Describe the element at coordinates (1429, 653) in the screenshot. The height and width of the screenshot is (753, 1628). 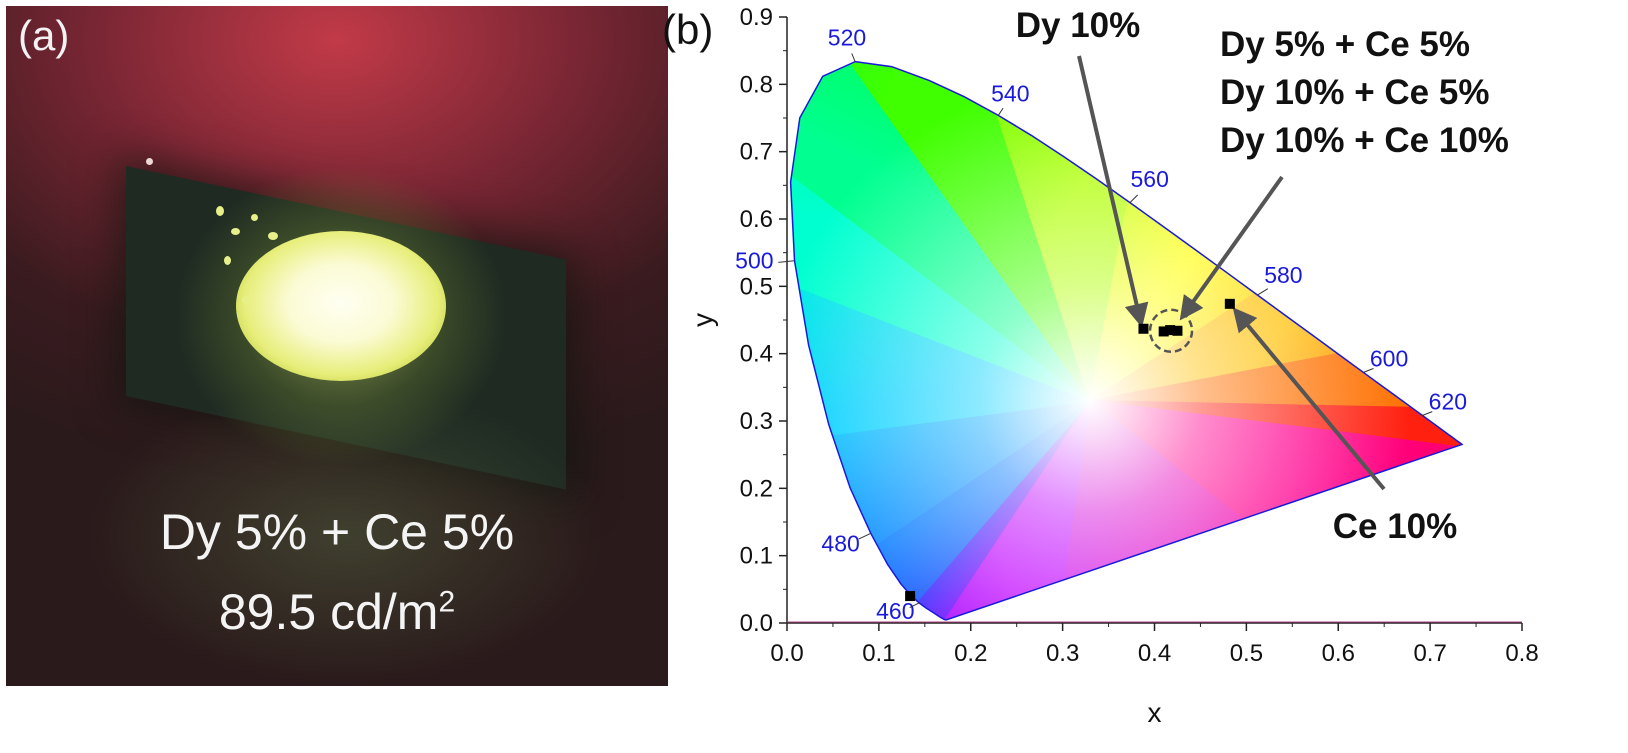
I see `x-tick-label: 0.7` at that location.